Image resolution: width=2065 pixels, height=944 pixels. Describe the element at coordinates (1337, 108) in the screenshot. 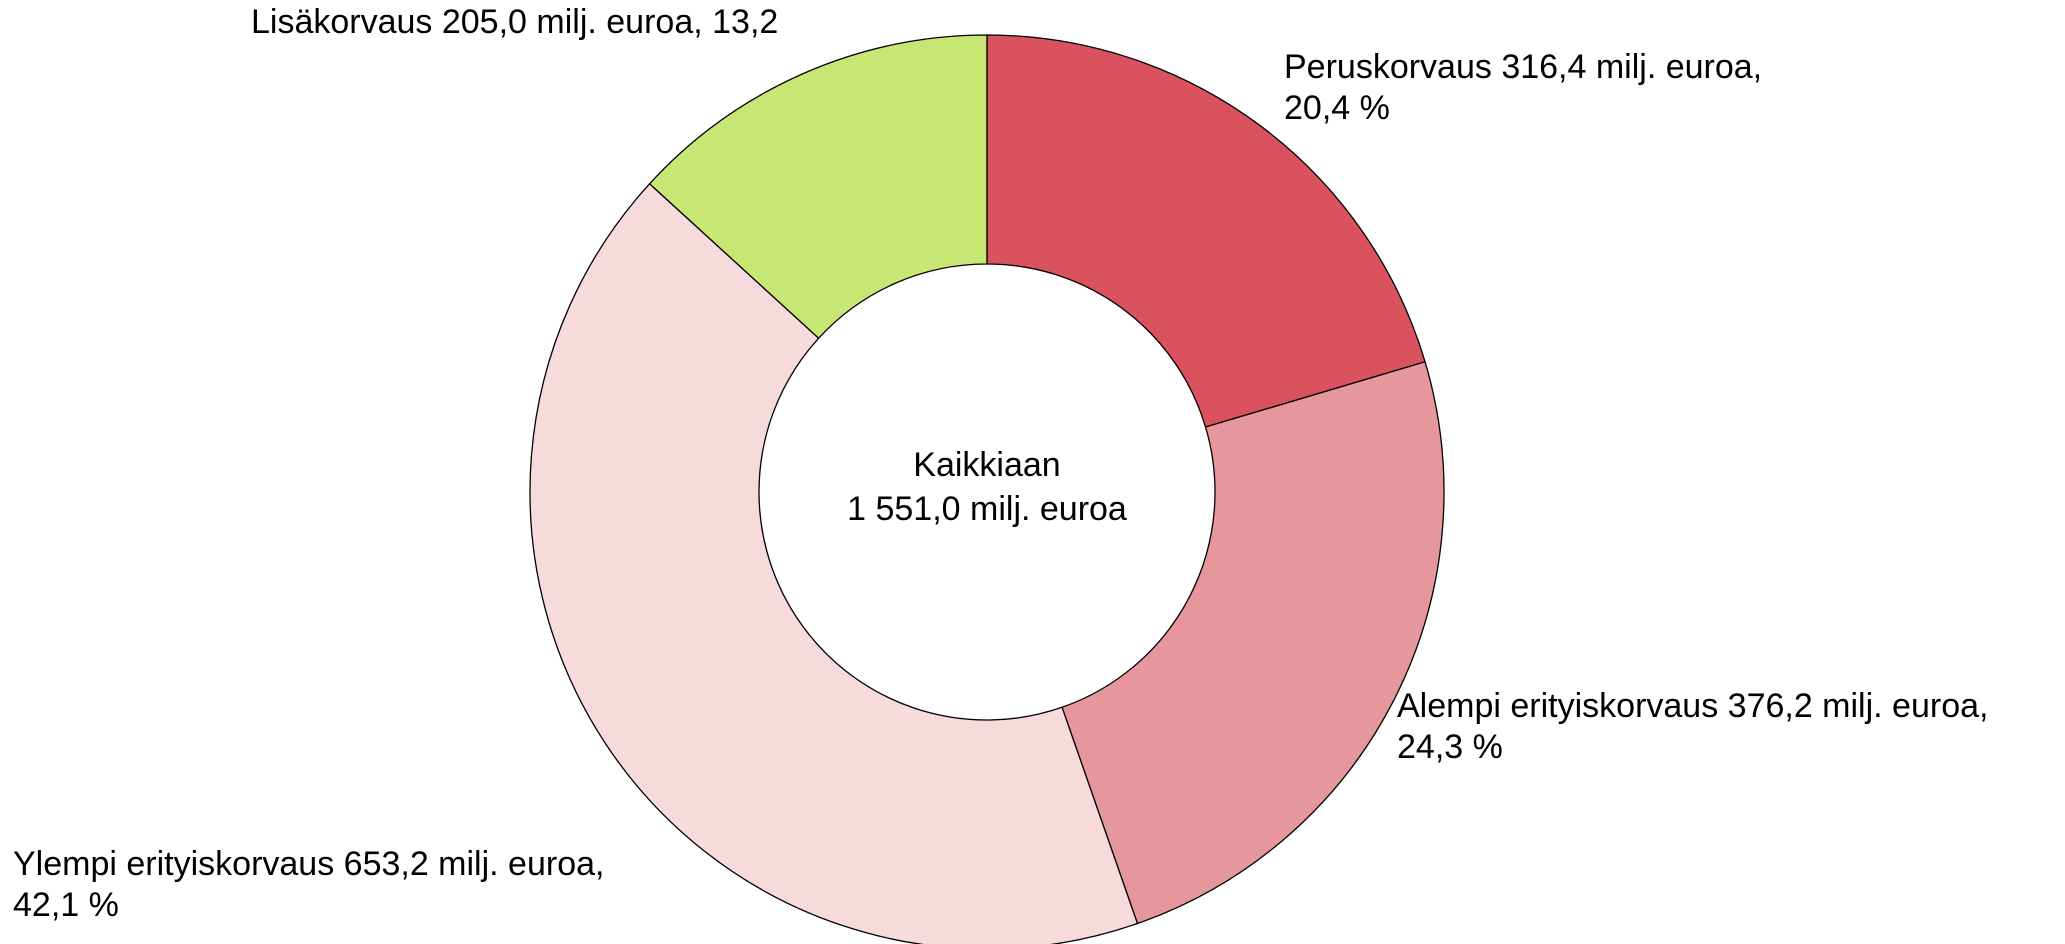

I see `data-label: 20,4 %` at that location.